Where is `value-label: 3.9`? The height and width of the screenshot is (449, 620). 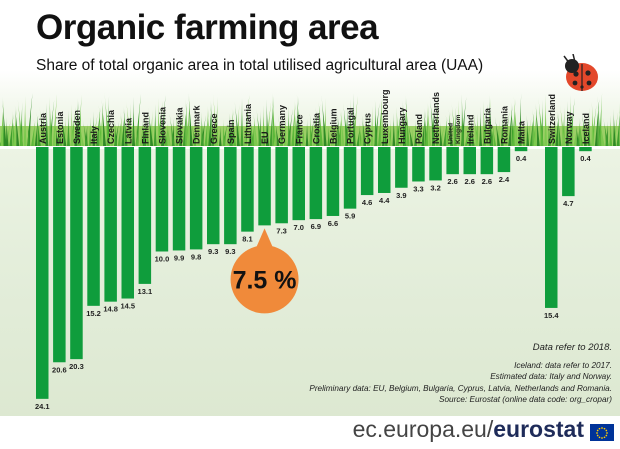 value-label: 3.9 is located at coordinates (401, 195).